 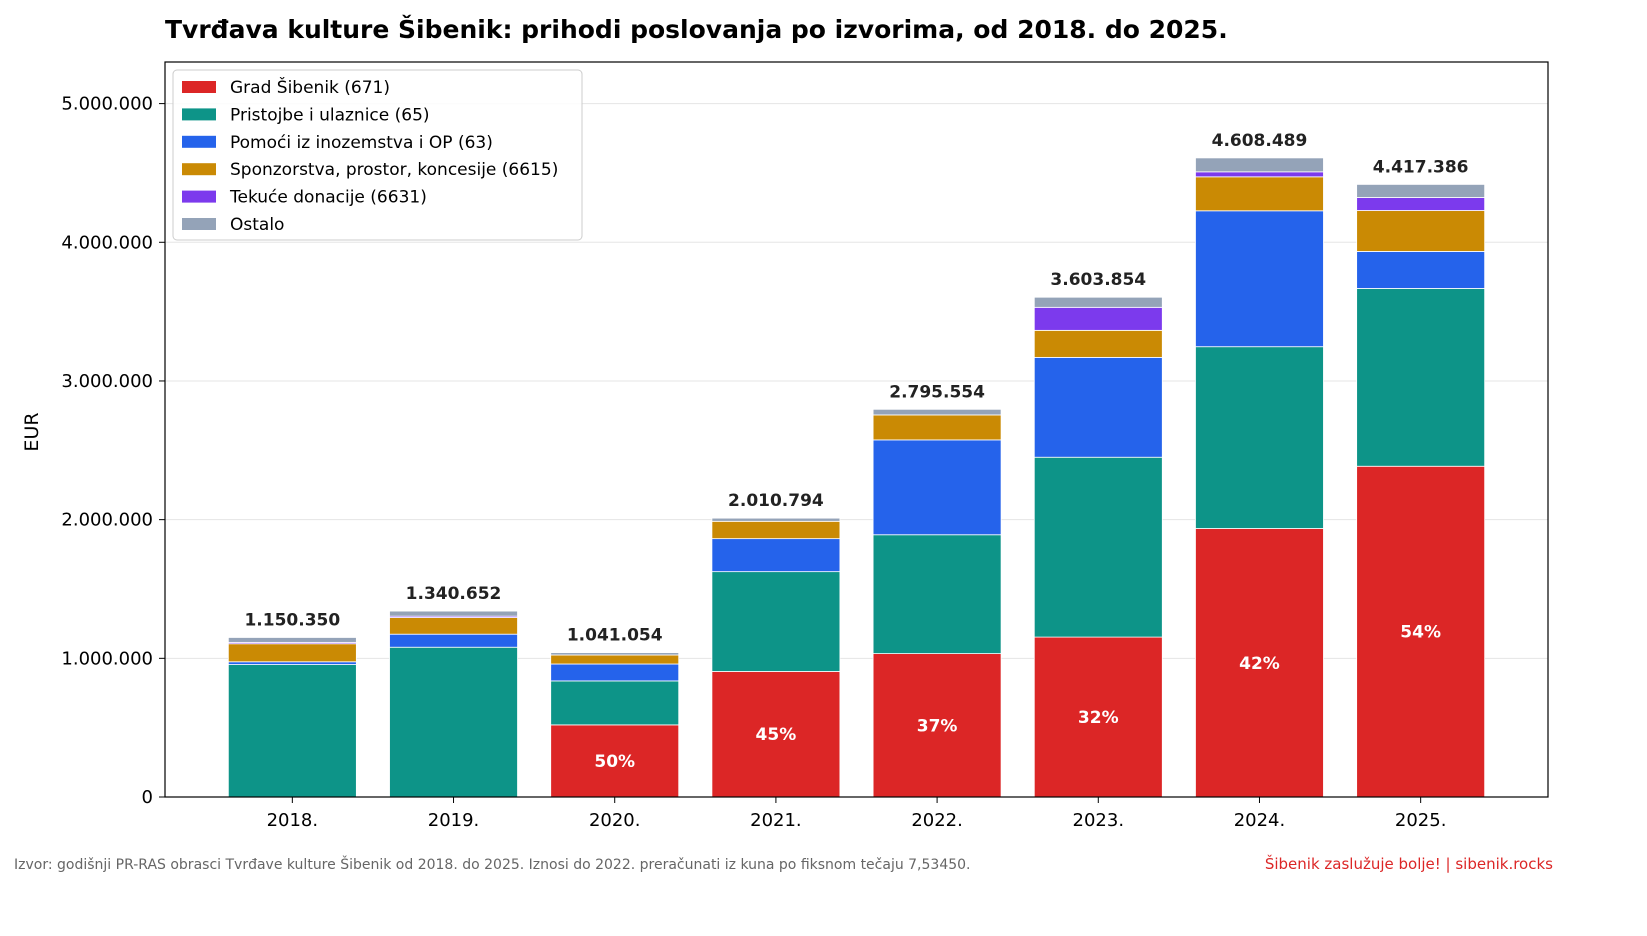 What do you see at coordinates (32, 431) in the screenshot?
I see `y-axis-label: EUR` at bounding box center [32, 431].